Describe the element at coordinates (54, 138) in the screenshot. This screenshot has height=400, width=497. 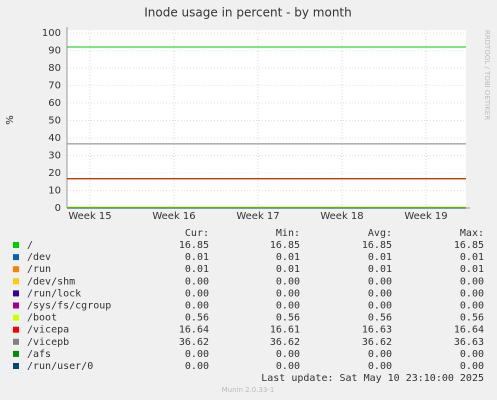
I see `y-tick-label: 40` at that location.